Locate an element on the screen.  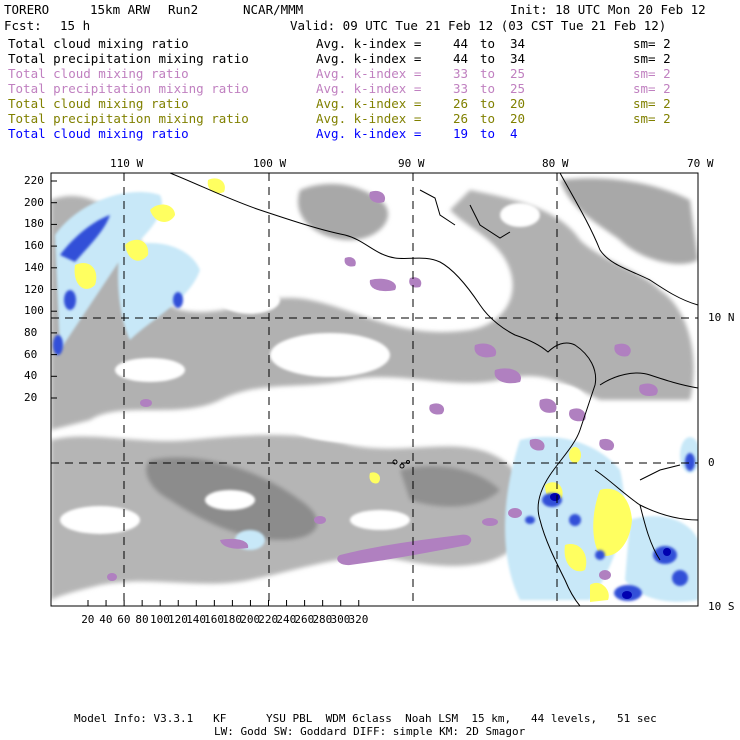
x-tick-label: 20 is located at coordinates (88, 619).